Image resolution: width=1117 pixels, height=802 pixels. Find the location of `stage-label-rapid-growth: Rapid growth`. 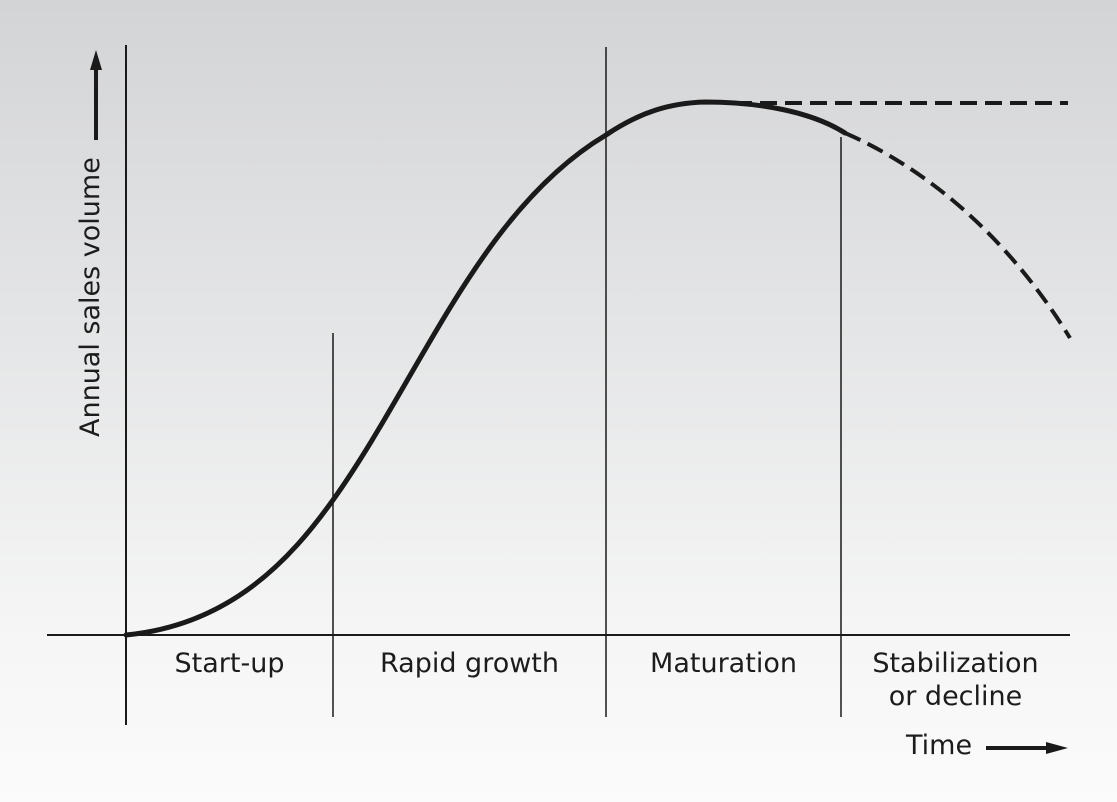

stage-label-rapid-growth: Rapid growth is located at coordinates (469, 663).